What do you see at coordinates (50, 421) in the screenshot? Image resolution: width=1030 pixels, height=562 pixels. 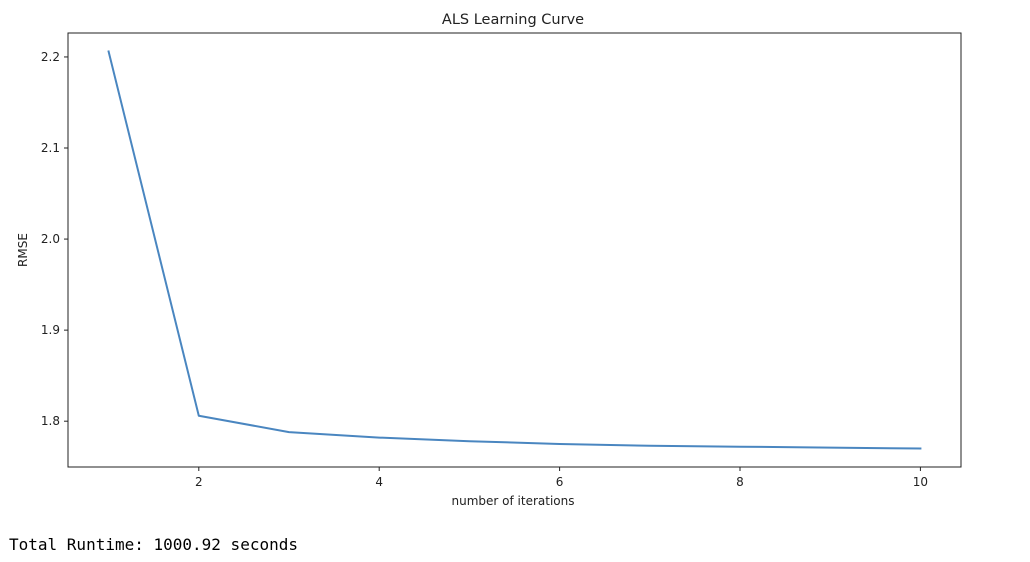 I see `y-tick-label-0: 1.8` at bounding box center [50, 421].